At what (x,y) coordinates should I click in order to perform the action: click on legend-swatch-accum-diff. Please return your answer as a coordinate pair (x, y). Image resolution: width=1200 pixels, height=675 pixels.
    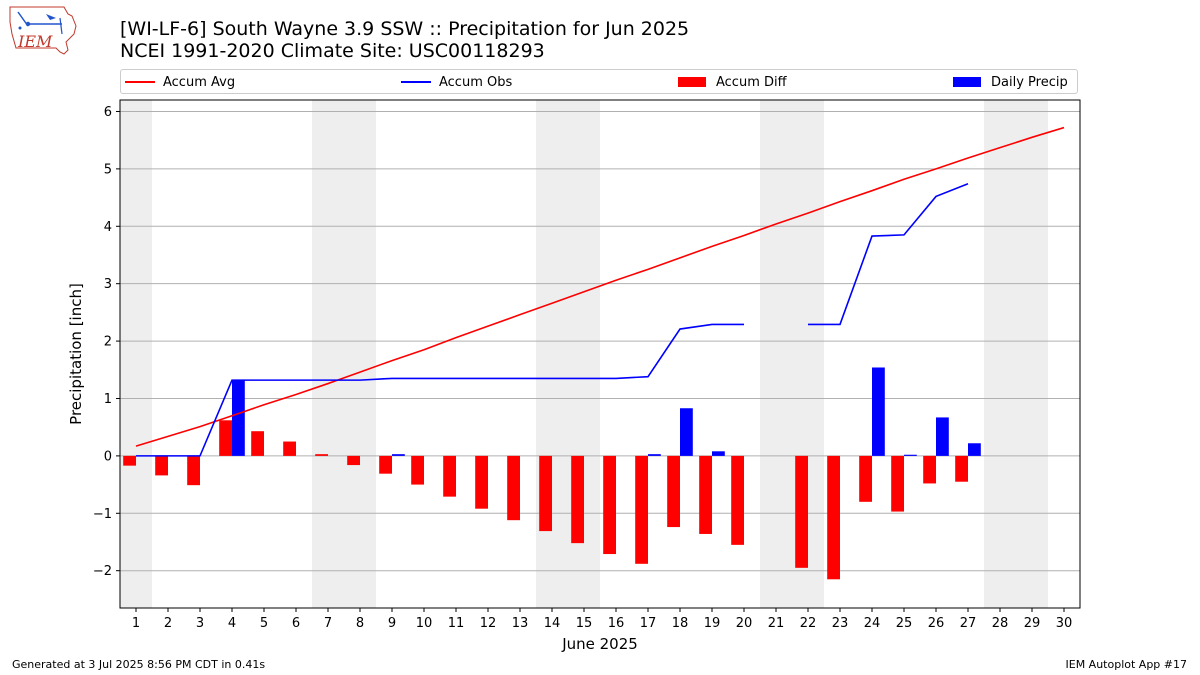
    Looking at the image, I should click on (692, 82).